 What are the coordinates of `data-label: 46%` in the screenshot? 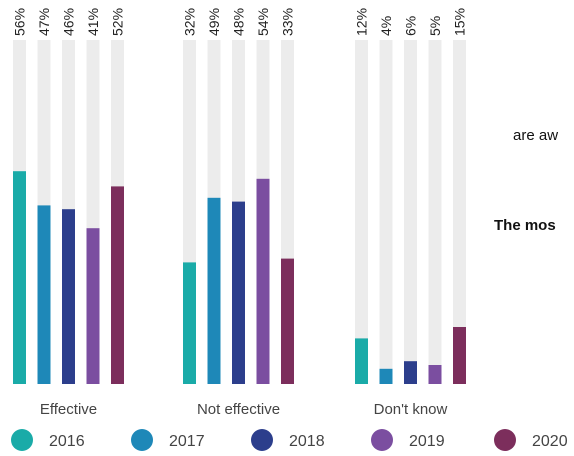 It's located at (69, 22).